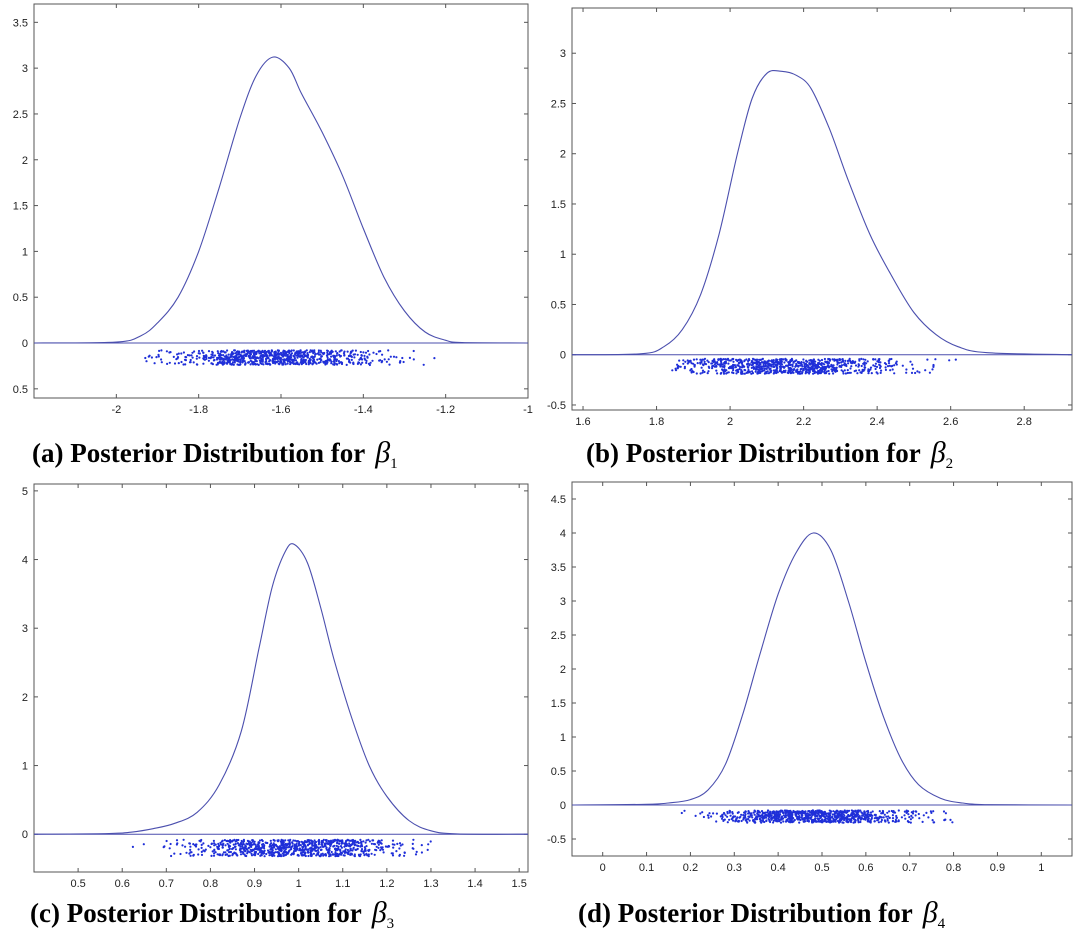 This screenshot has height=942, width=1074. Describe the element at coordinates (20, 115) in the screenshot. I see `y-tick-label: 2.5` at that location.